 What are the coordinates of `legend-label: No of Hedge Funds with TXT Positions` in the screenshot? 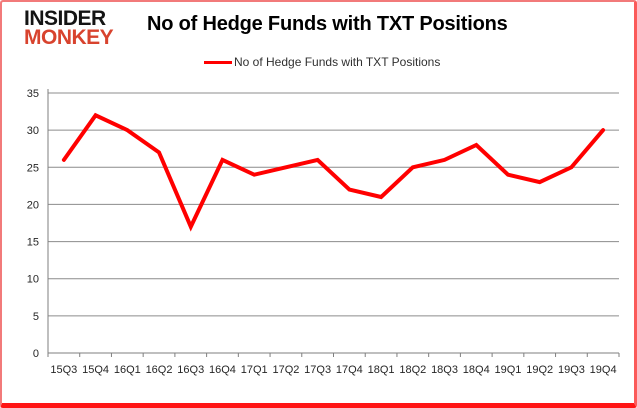 It's located at (337, 62).